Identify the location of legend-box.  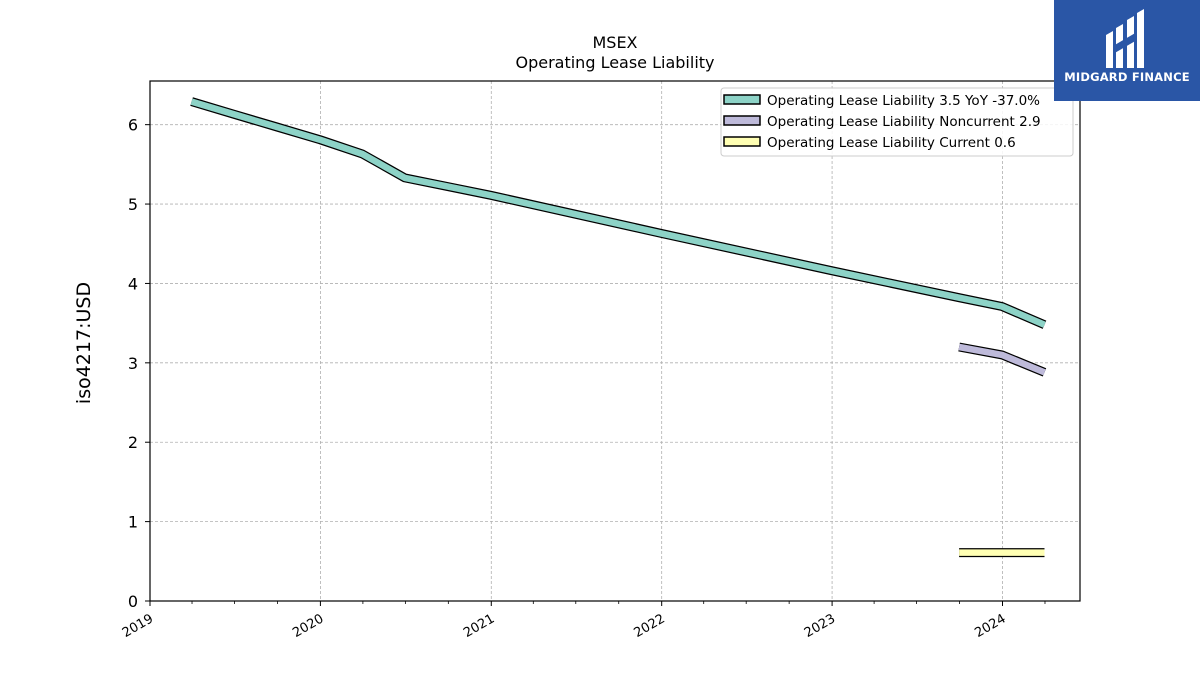
(897, 122).